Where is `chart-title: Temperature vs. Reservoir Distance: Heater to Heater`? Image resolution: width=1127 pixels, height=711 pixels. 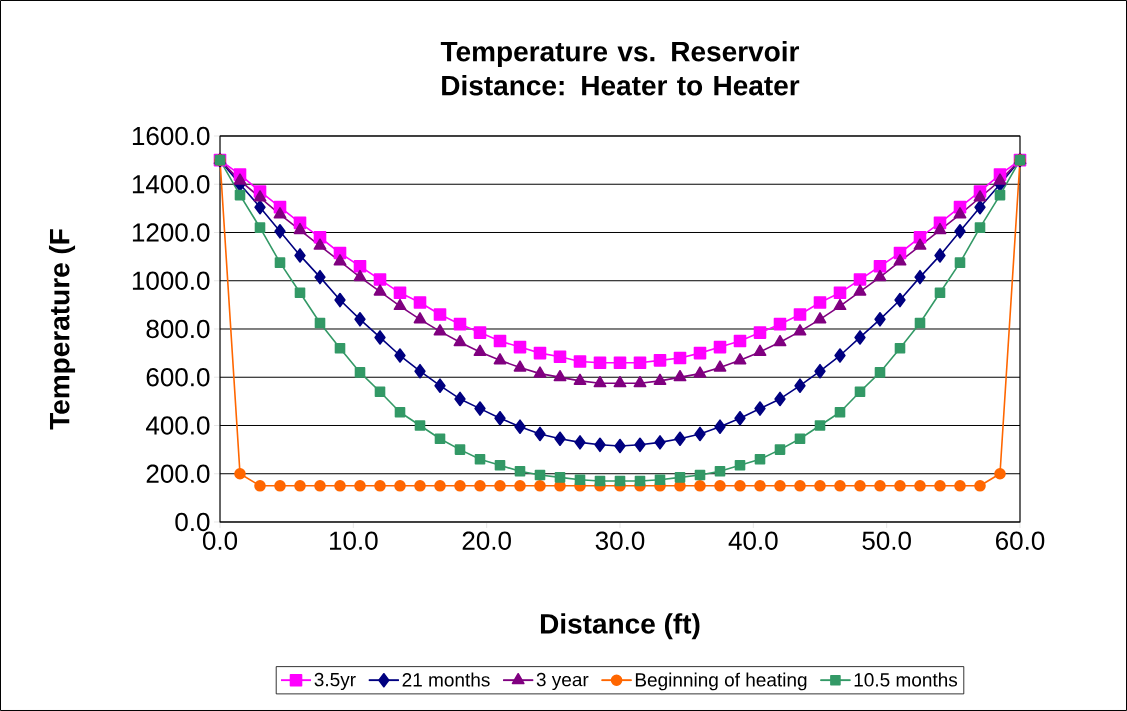
chart-title: Temperature vs. Reservoir Distance: Heater to Heater is located at coordinates (620, 68).